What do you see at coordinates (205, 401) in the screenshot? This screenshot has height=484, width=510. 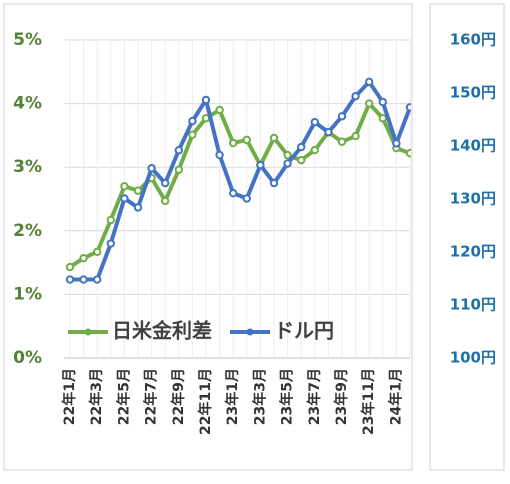 I see `x-tick-label: 22年11月` at bounding box center [205, 401].